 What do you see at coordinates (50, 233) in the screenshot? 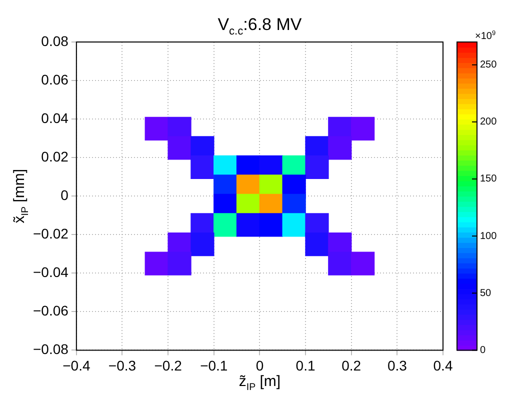
I see `y-tick-label: −0.02` at bounding box center [50, 233].